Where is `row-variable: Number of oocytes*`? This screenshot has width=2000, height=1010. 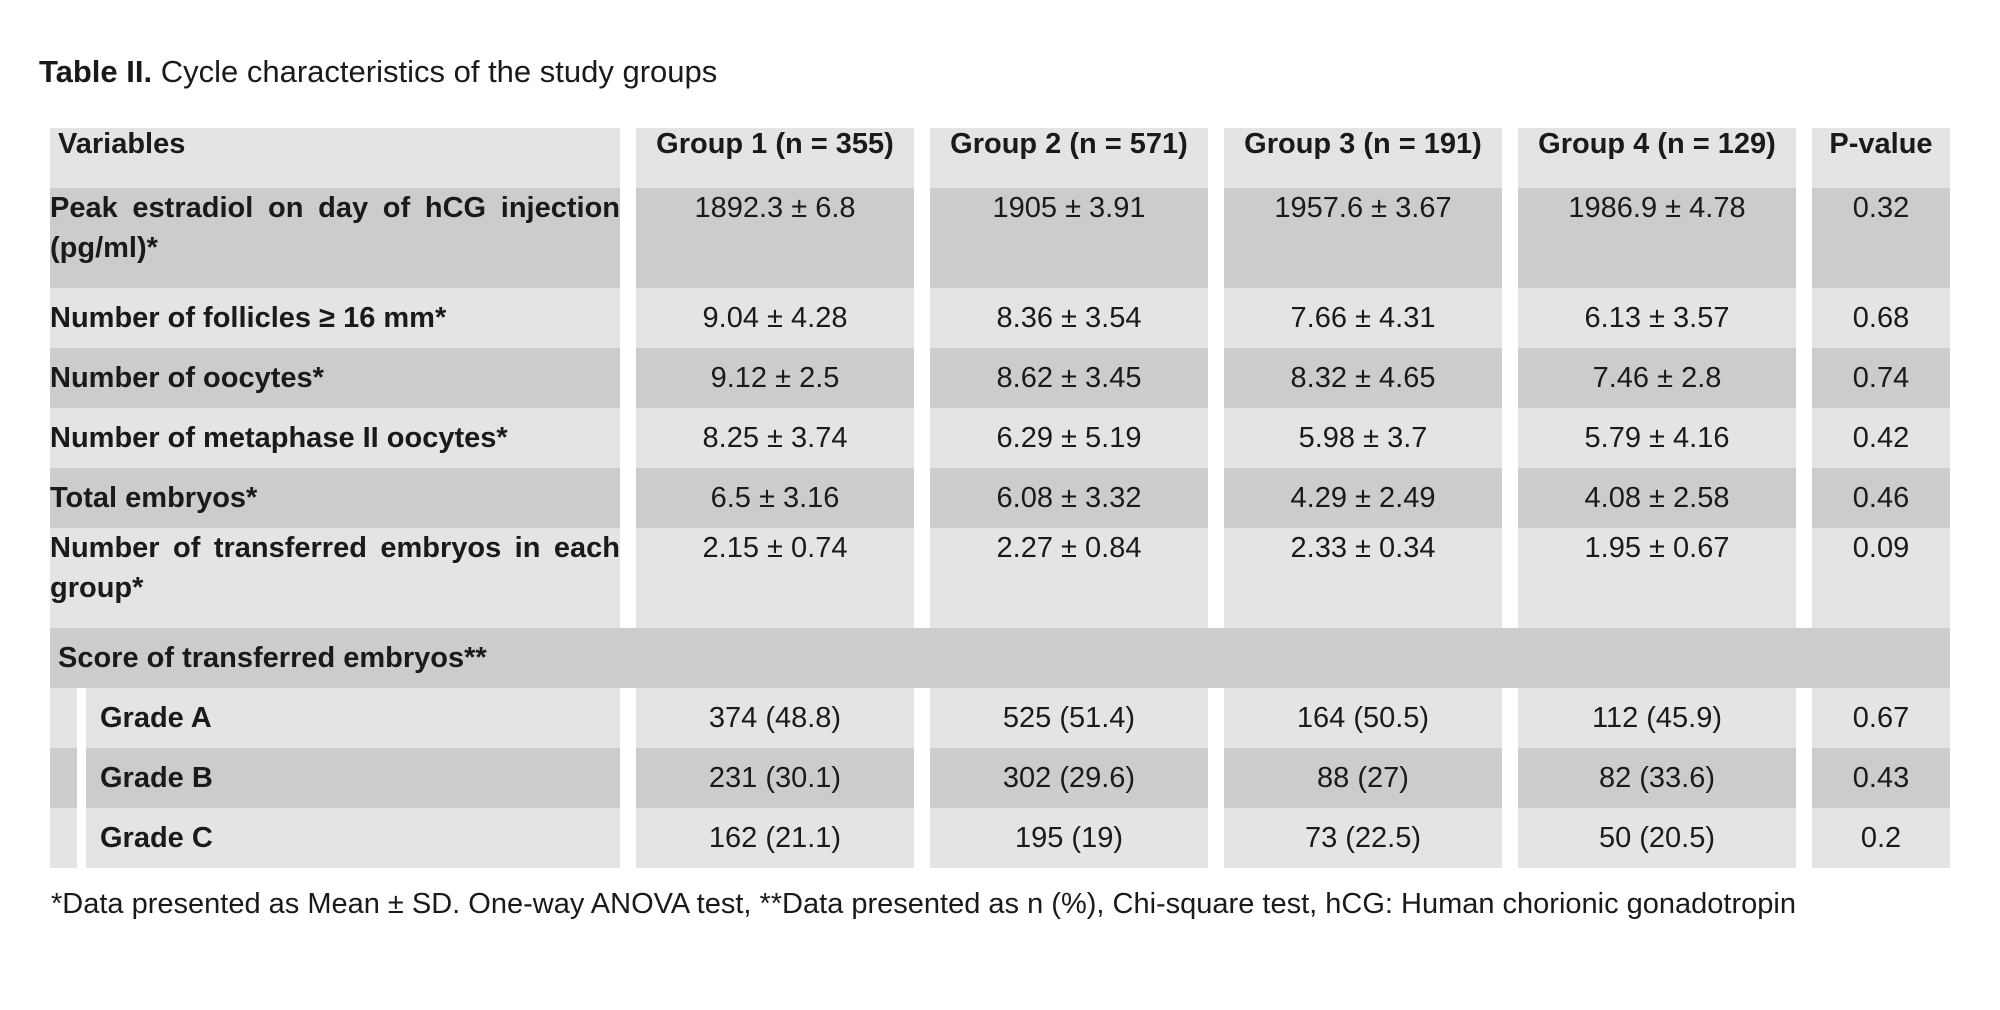 row-variable: Number of oocytes* is located at coordinates (335, 378).